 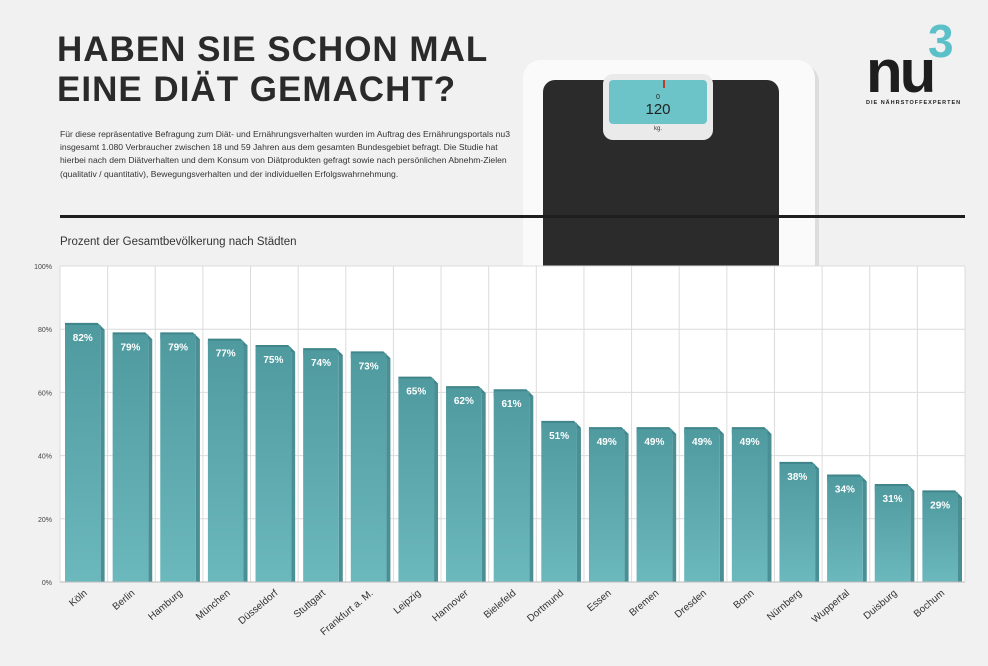 What do you see at coordinates (545, 606) in the screenshot?
I see `x-tick-label: Dortmund` at bounding box center [545, 606].